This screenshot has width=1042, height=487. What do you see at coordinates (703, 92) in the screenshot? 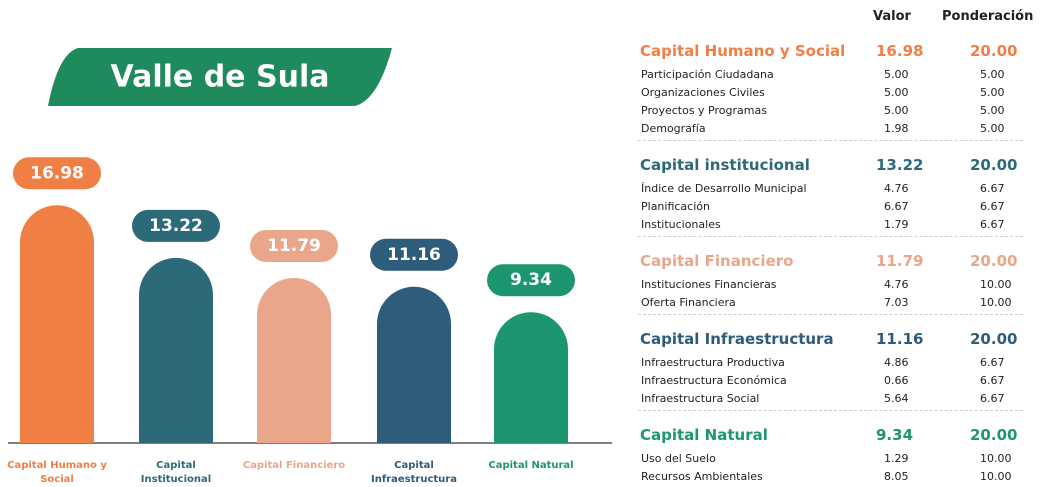
I see `item-name: Organizaciones Civiles` at bounding box center [703, 92].